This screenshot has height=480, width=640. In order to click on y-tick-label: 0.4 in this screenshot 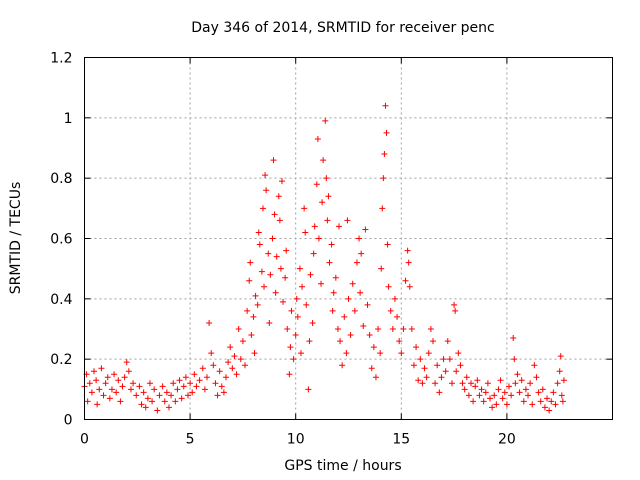, I will do `click(61, 300)`.